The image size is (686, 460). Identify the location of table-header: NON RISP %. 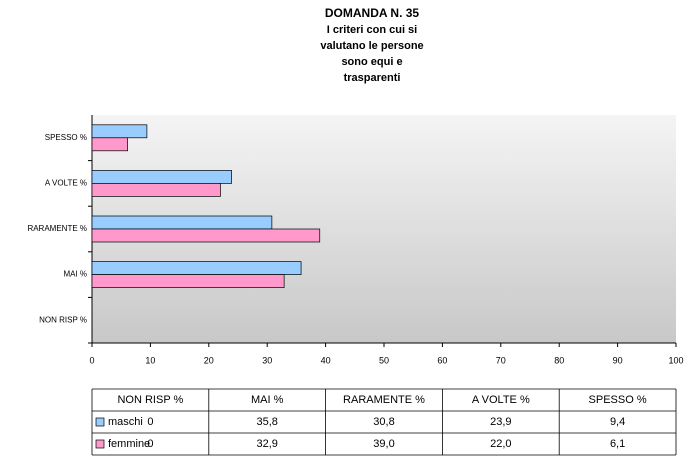
(150, 400).